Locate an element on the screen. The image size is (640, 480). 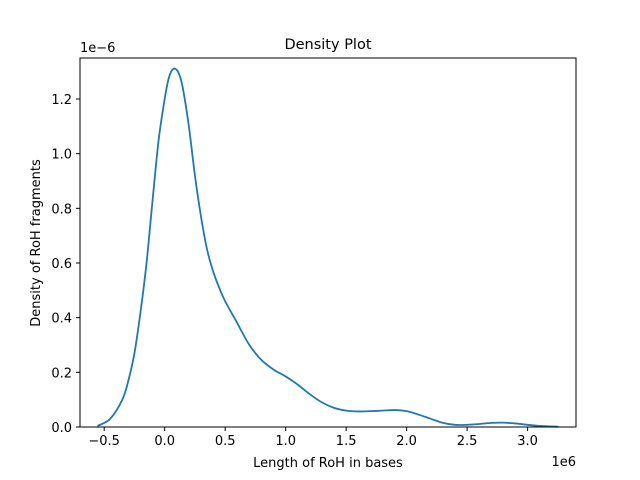
x-tick-label: 1.5 is located at coordinates (346, 441).